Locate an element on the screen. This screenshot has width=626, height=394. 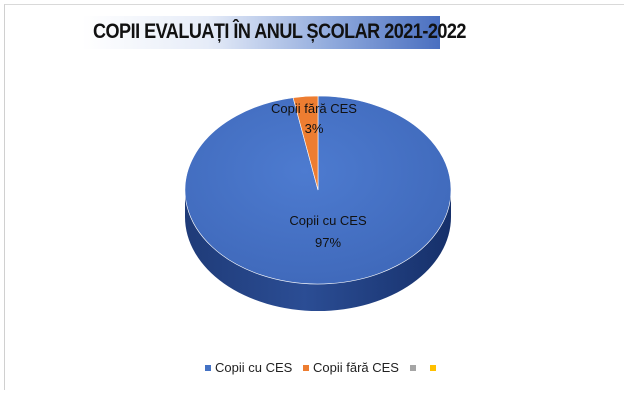
slice-label-name-1: Copii cu CES is located at coordinates (328, 220).